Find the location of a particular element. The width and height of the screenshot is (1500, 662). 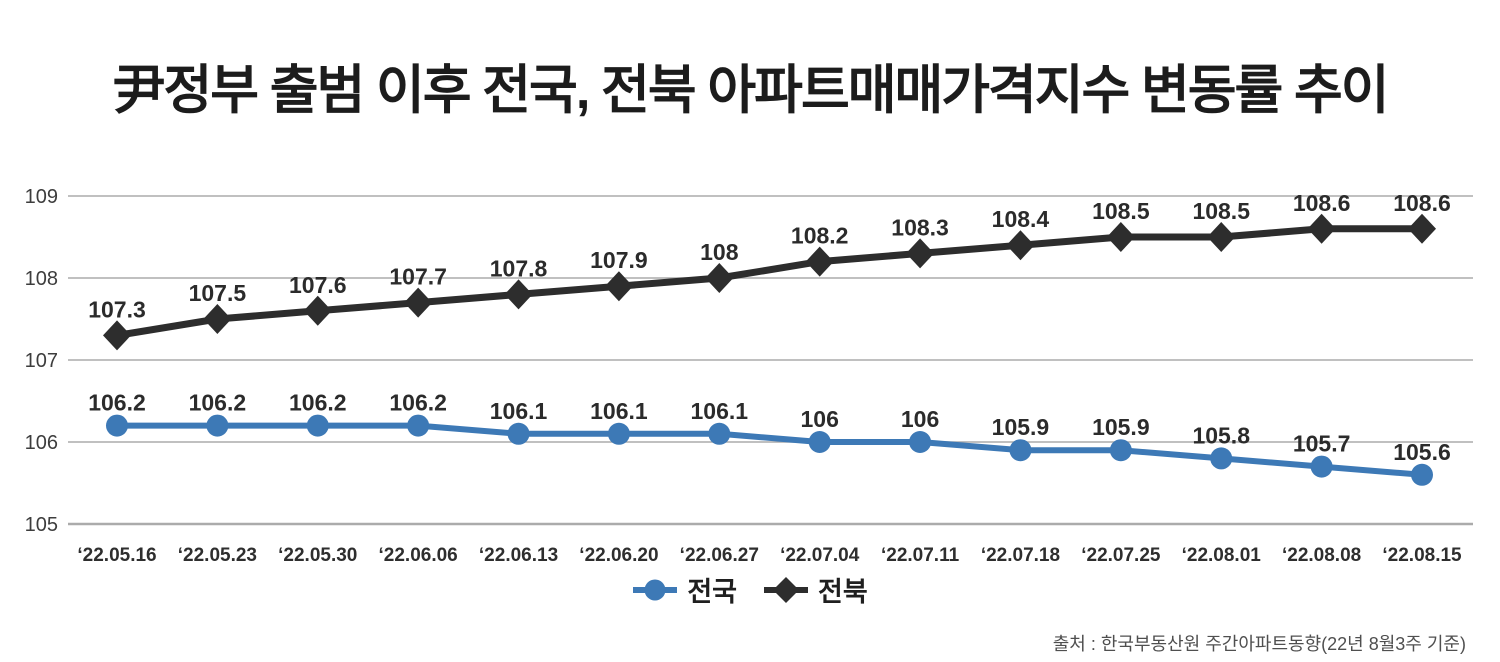

y-axis-tick-label: 109 is located at coordinates (41, 197).